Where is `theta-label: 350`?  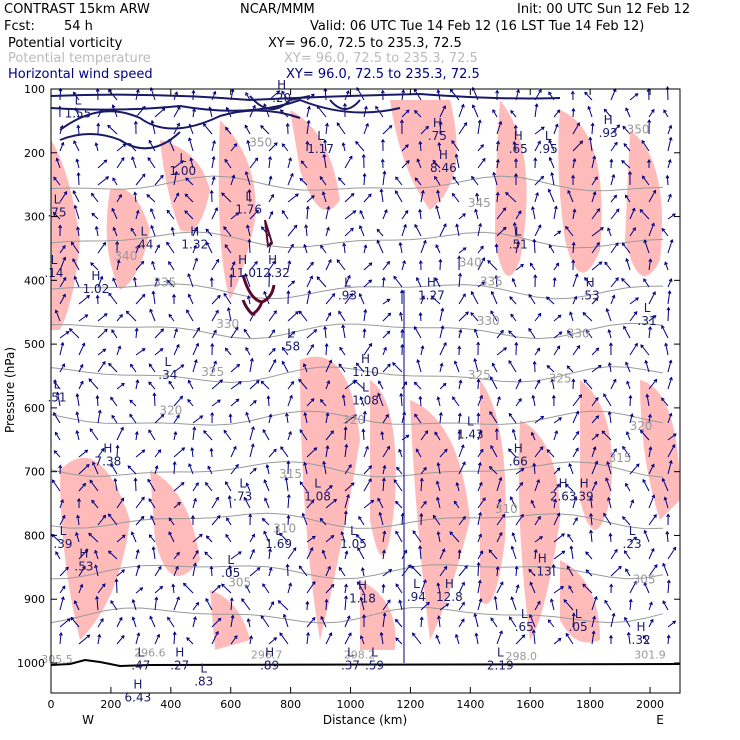
theta-label: 350 is located at coordinates (638, 130).